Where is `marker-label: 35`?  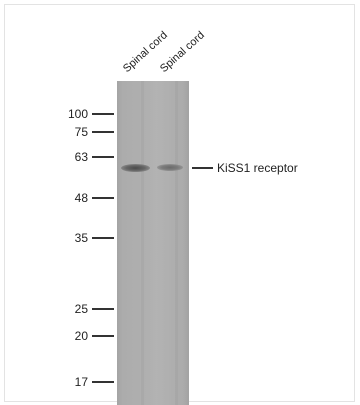 marker-label: 35 is located at coordinates (81, 238).